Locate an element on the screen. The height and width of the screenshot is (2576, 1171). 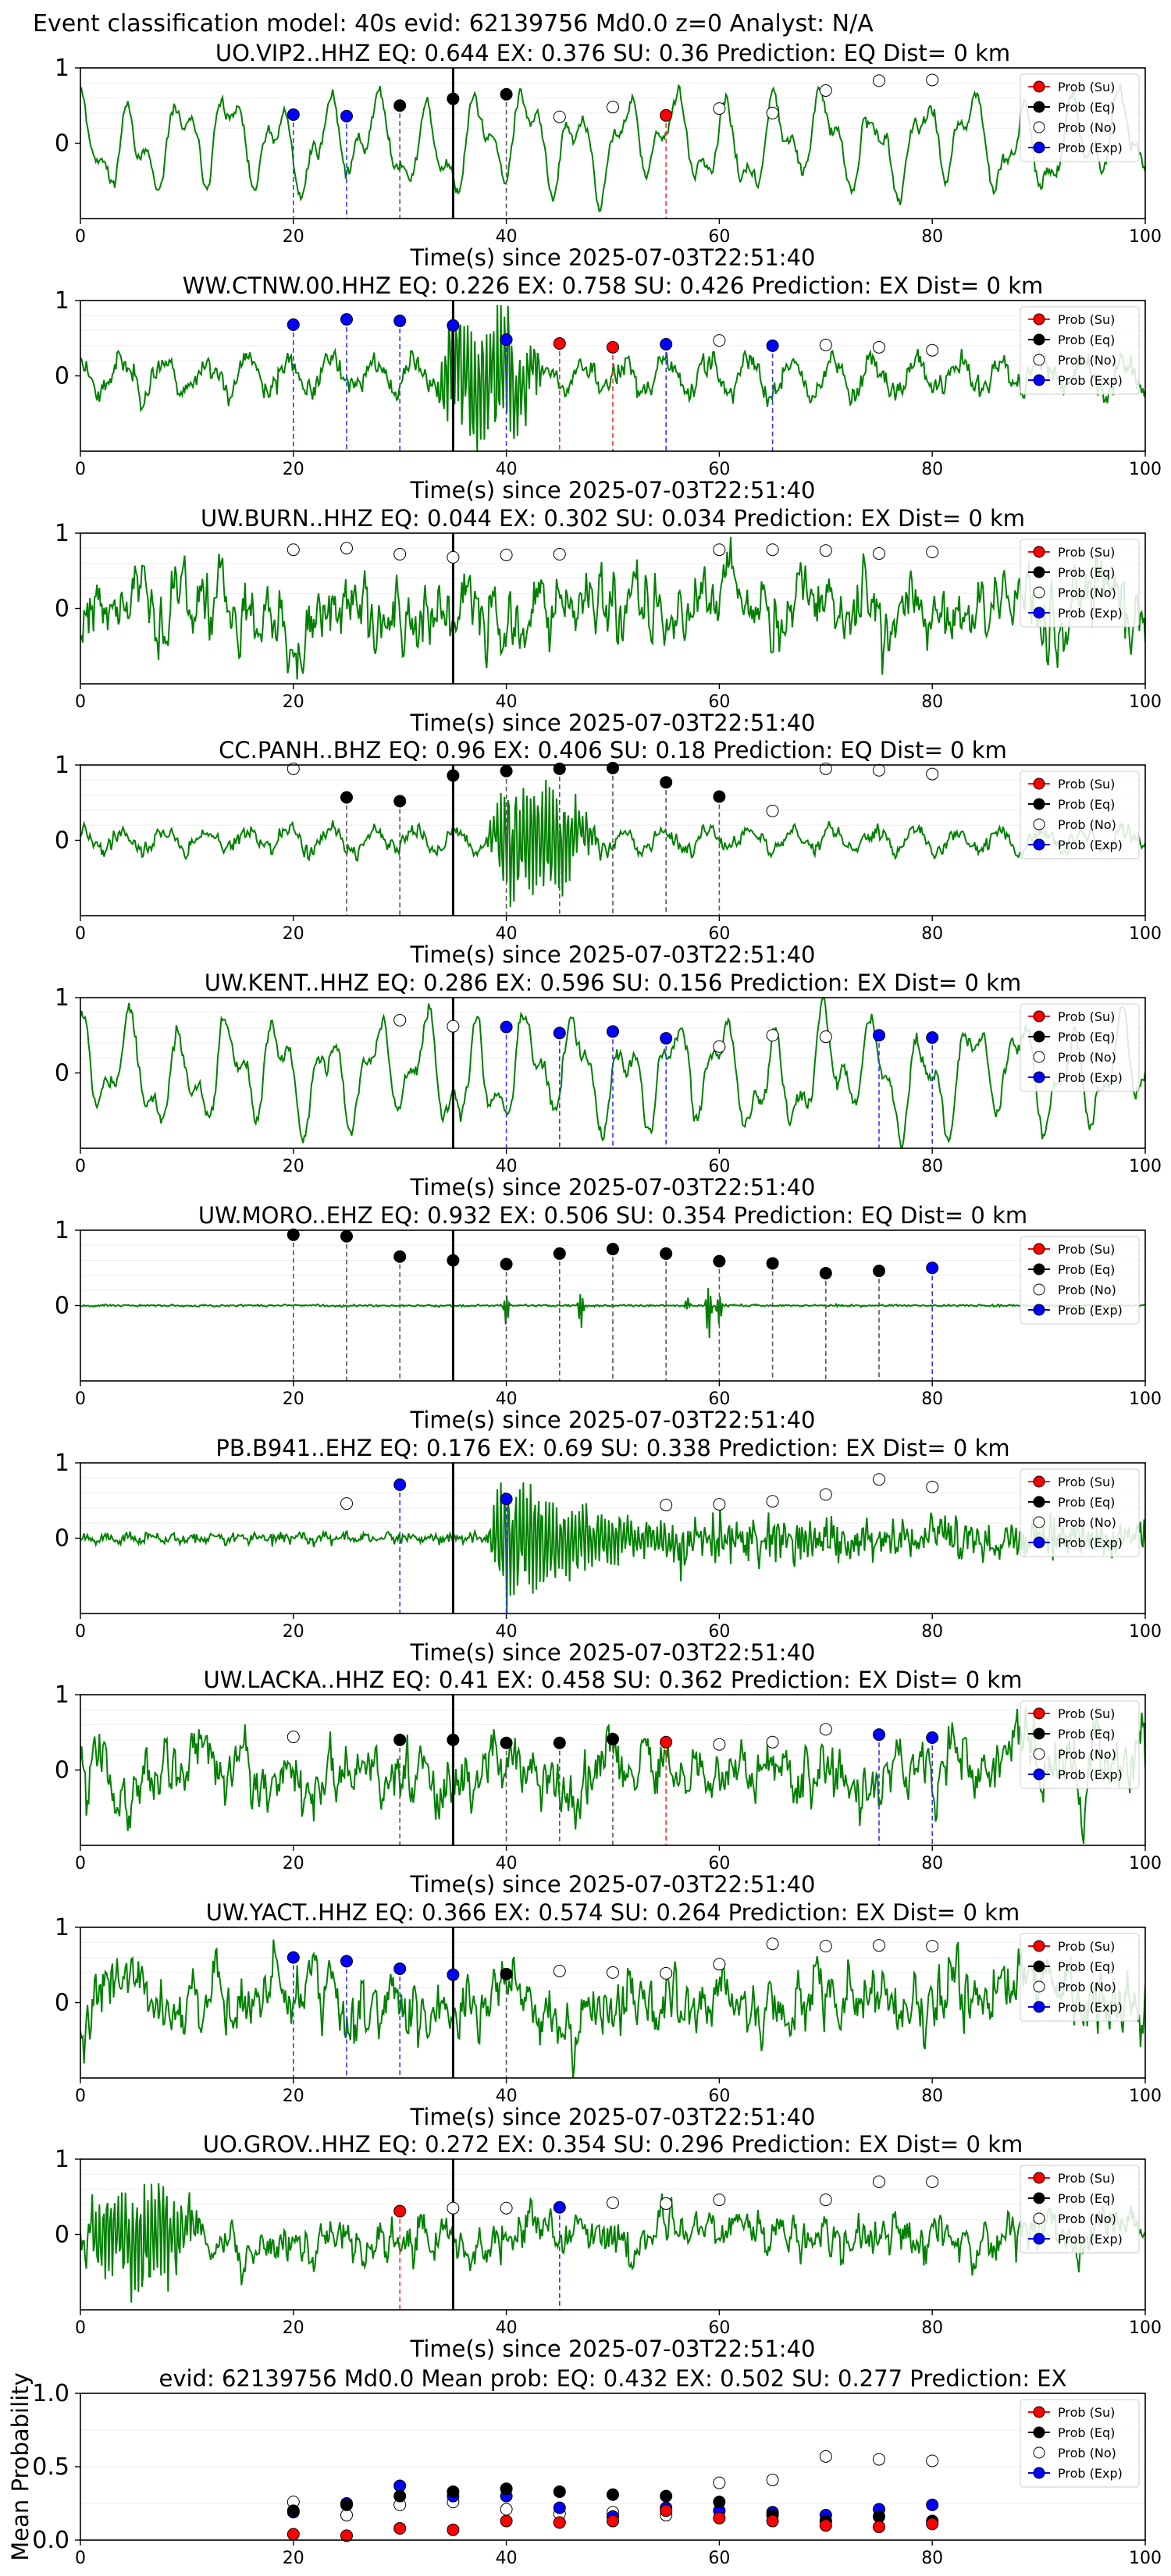
plot-frame is located at coordinates (613, 608).